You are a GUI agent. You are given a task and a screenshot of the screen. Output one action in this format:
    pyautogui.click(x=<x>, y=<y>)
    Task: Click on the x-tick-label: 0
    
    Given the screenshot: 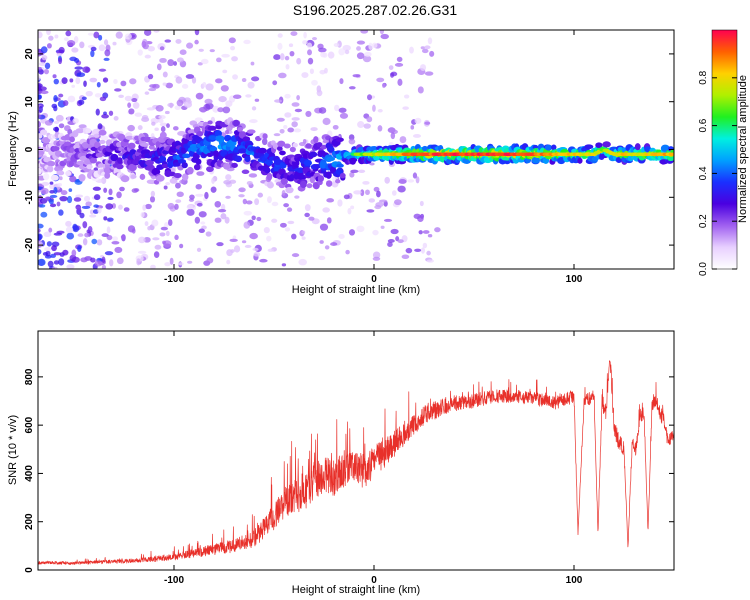 What is the action you would take?
    pyautogui.click(x=374, y=580)
    